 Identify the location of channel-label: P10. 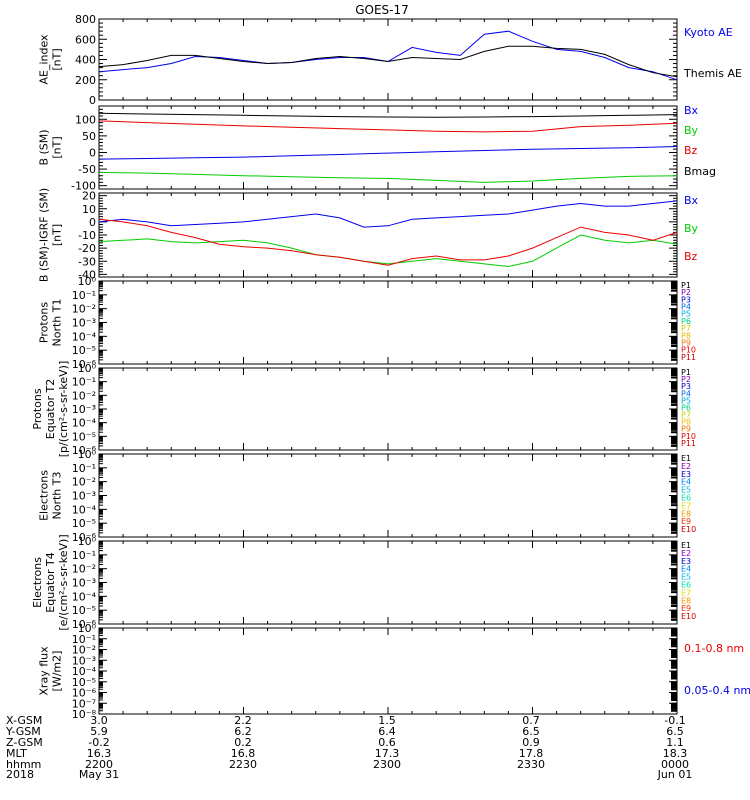
(688, 436).